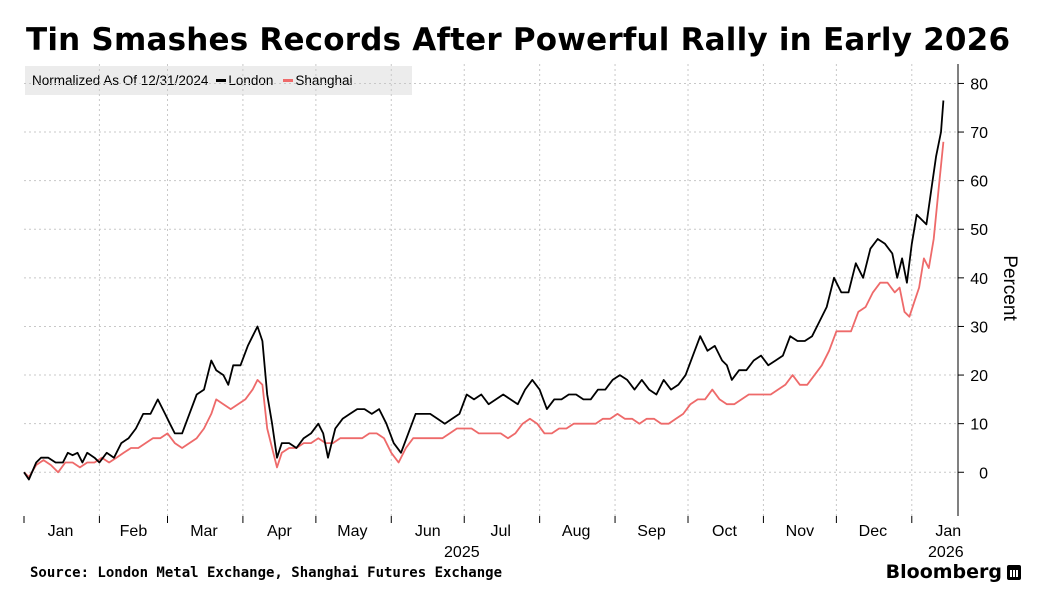 The width and height of the screenshot is (1053, 606). I want to click on y-axis-title: Percent, so click(1009, 288).